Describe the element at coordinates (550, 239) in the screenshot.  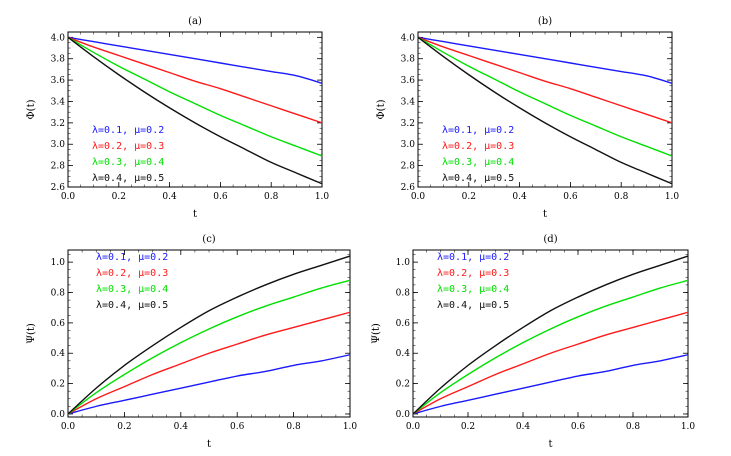
I see `panel-title: (d)` at that location.